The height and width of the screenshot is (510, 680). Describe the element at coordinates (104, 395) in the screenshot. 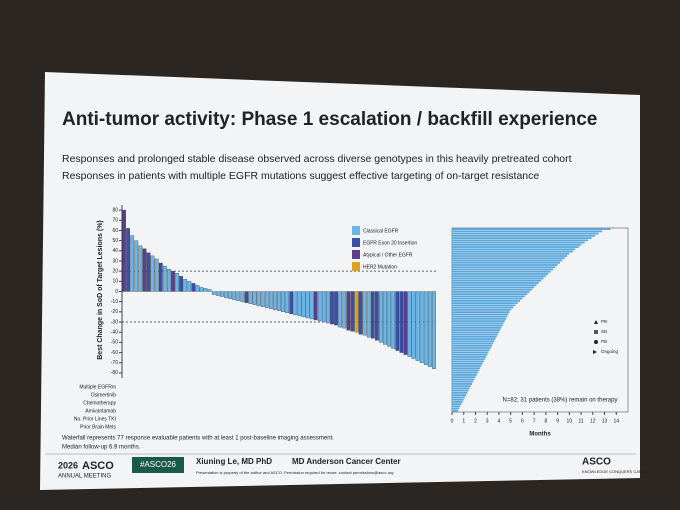

I see `row-label: Osimertinib` at that location.